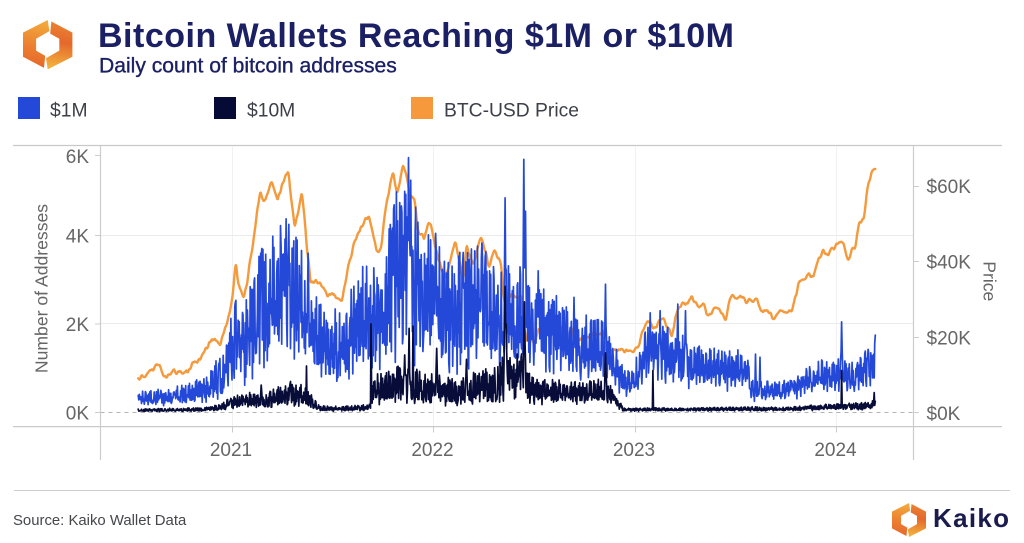  I want to click on svg-text: 2021, so click(231, 450).